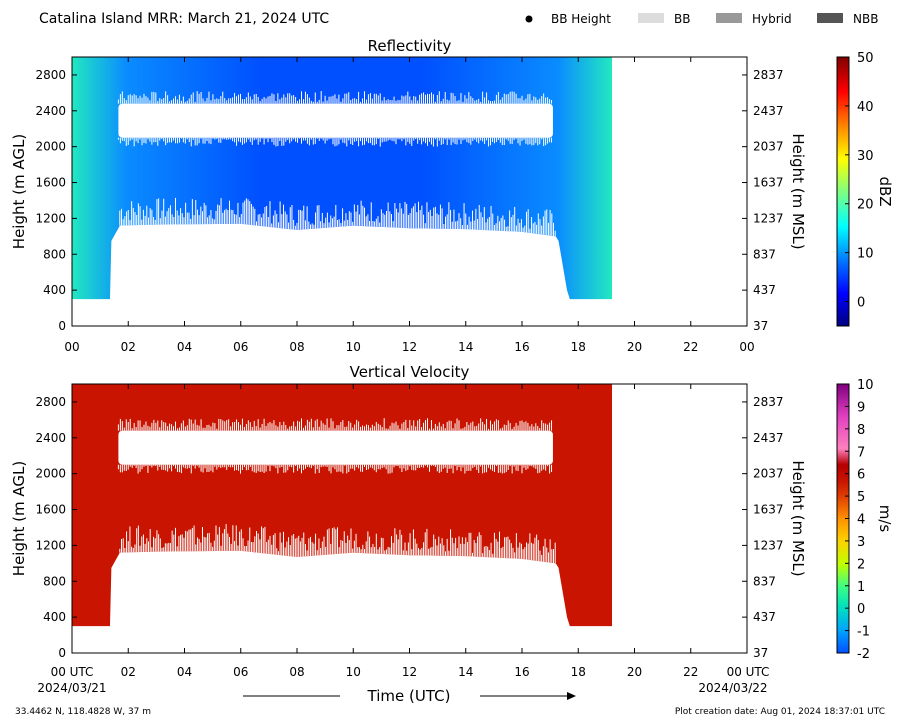  What do you see at coordinates (690, 672) in the screenshot?
I see `x-tick-label: 22` at bounding box center [690, 672].